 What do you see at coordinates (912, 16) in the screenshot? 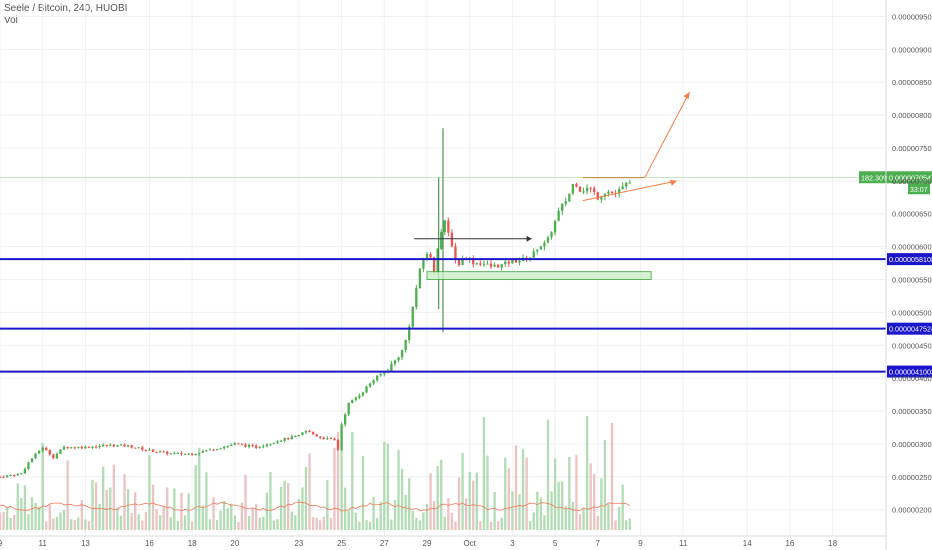
I see `y-tick-label: 0.0000095000` at bounding box center [912, 16].